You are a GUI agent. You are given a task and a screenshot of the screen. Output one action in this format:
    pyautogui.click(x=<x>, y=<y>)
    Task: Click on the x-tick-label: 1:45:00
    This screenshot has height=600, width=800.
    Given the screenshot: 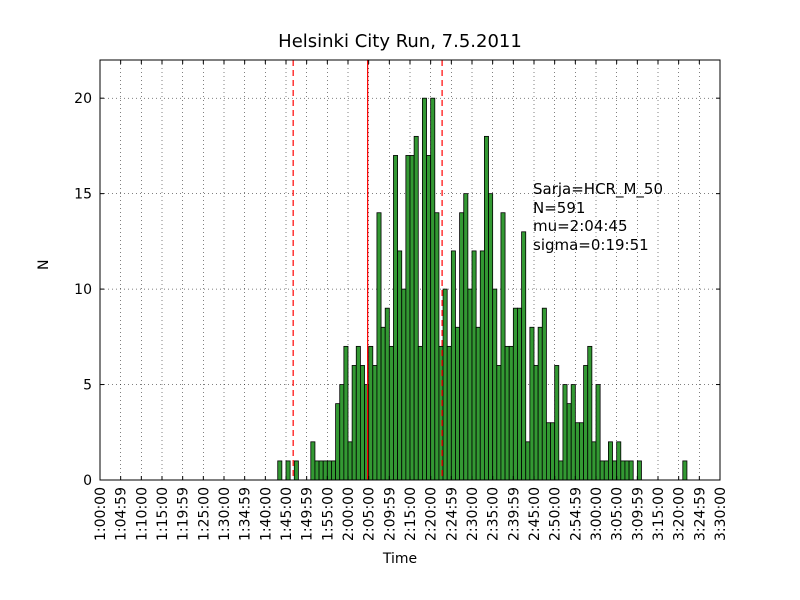 What is the action you would take?
    pyautogui.click(x=287, y=514)
    